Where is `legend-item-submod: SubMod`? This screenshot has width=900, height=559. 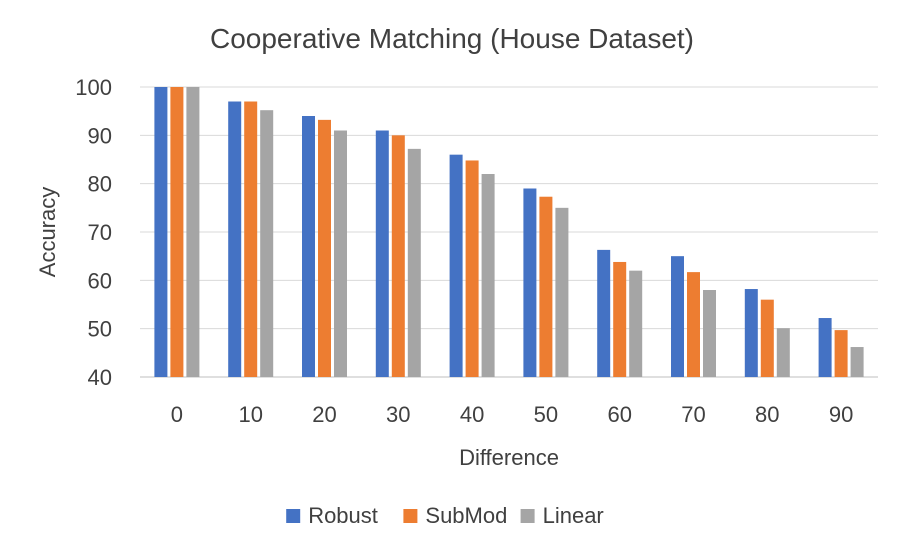
legend-item-submod: SubMod is located at coordinates (455, 515).